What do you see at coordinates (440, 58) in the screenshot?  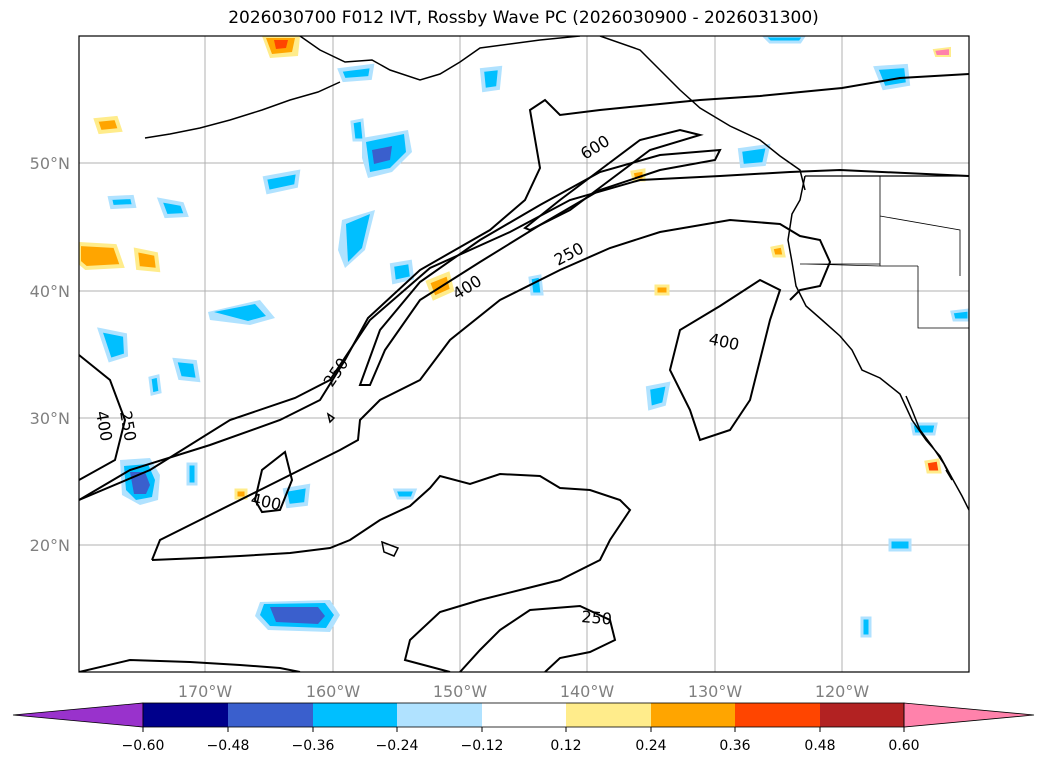 I see `alaska-coastline` at bounding box center [440, 58].